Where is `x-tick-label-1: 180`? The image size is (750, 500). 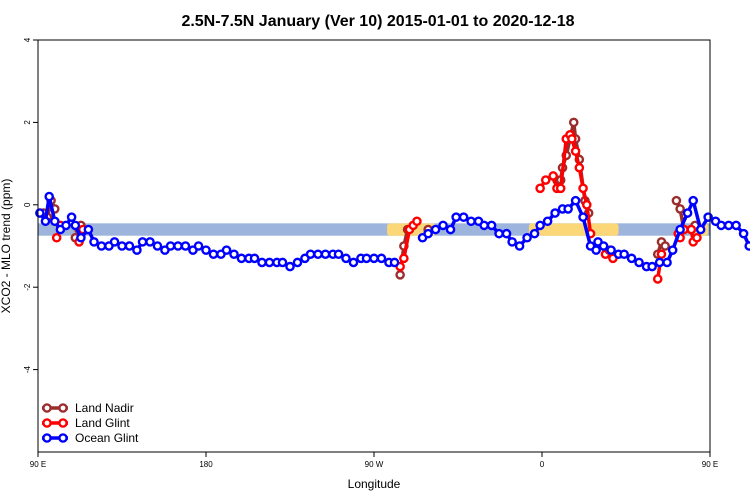
x-tick-label-1: 180 is located at coordinates (206, 464).